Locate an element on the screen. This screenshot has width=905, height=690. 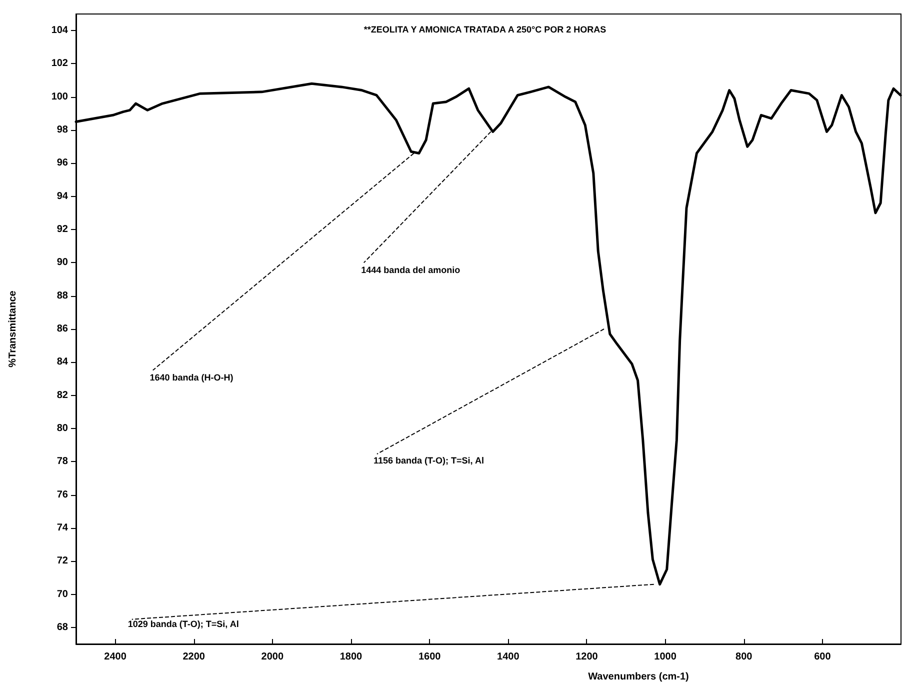
y-tick-label: 78 is located at coordinates (62, 462).